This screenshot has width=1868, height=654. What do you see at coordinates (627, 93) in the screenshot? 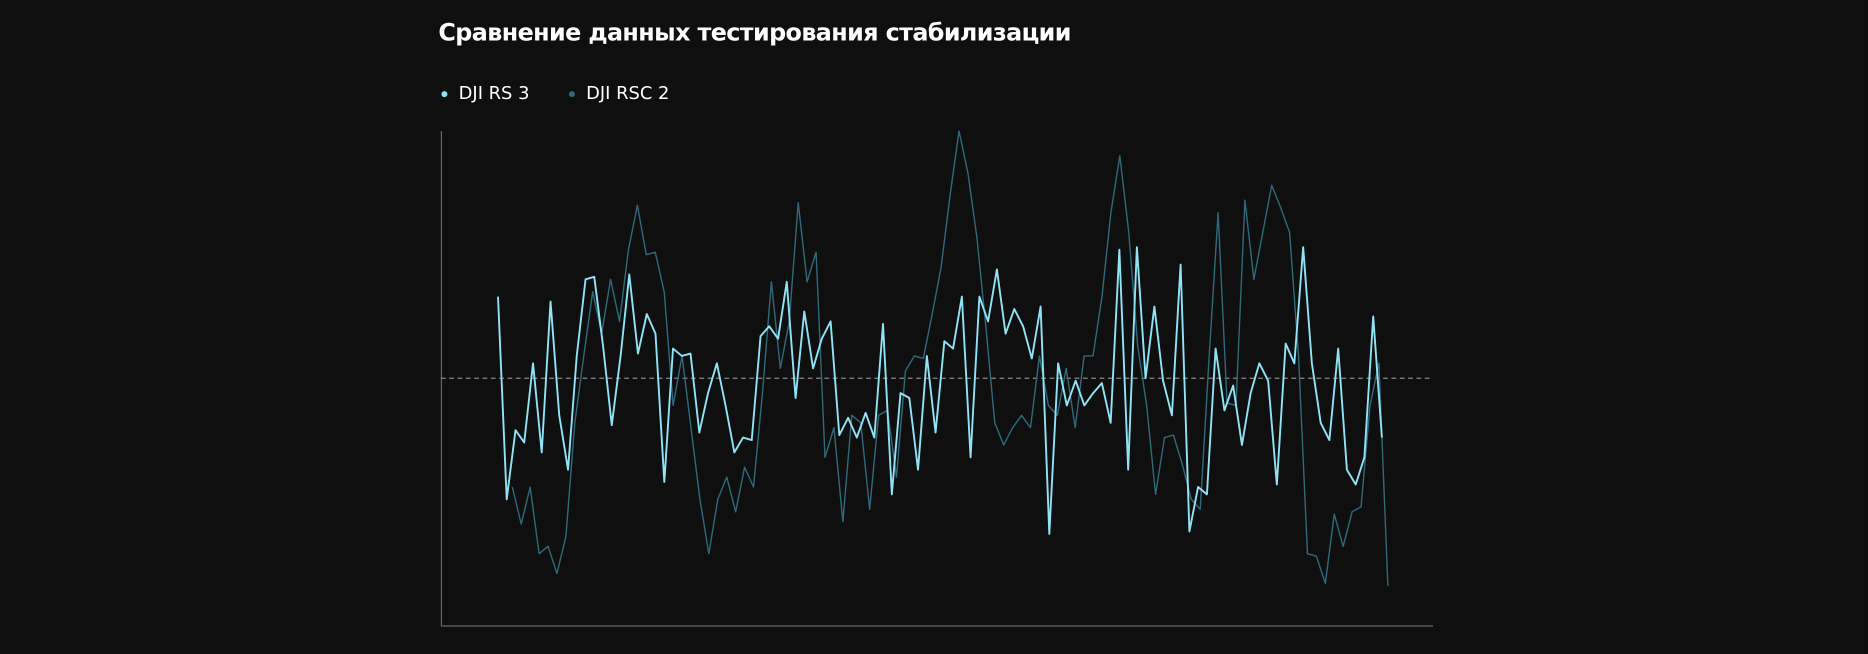
I see `legend-label: DJI RSC 2` at bounding box center [627, 93].